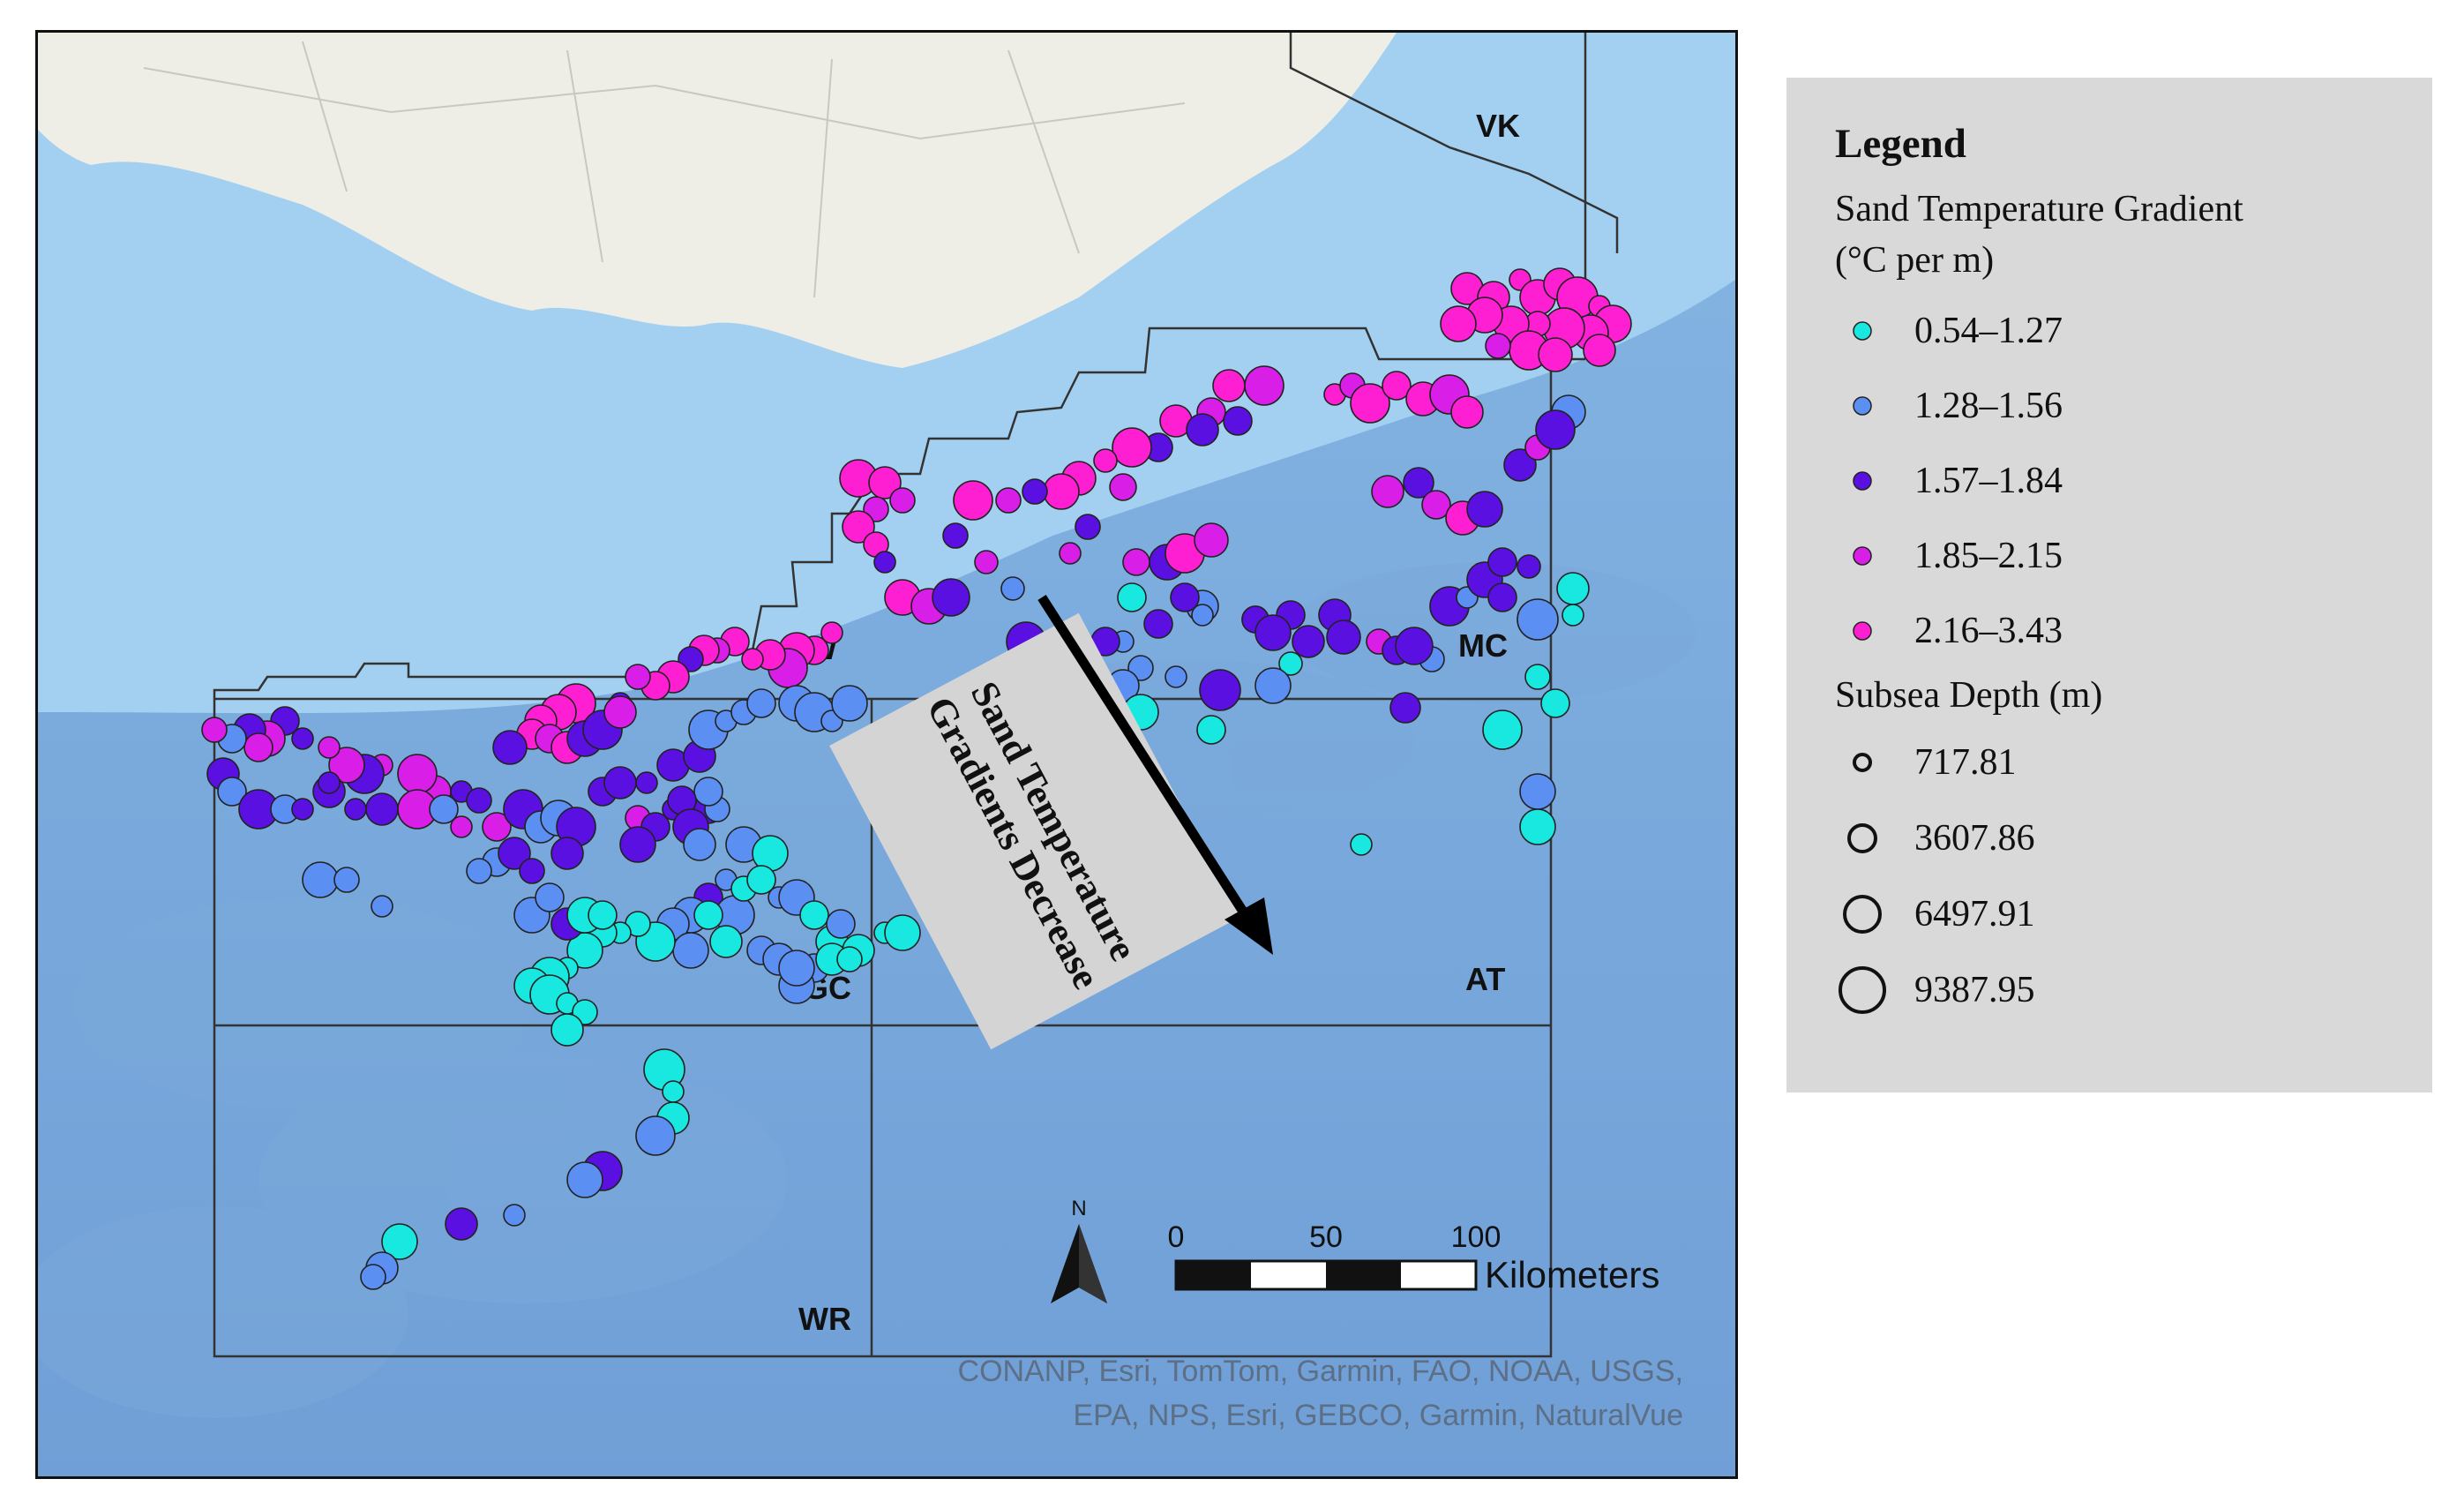 Image resolution: width=2464 pixels, height=1509 pixels. I want to click on legend-title: Legend, so click(1900, 144).